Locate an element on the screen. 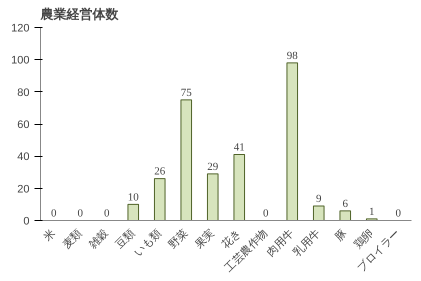  x-tick-label: 米 is located at coordinates (49, 235).